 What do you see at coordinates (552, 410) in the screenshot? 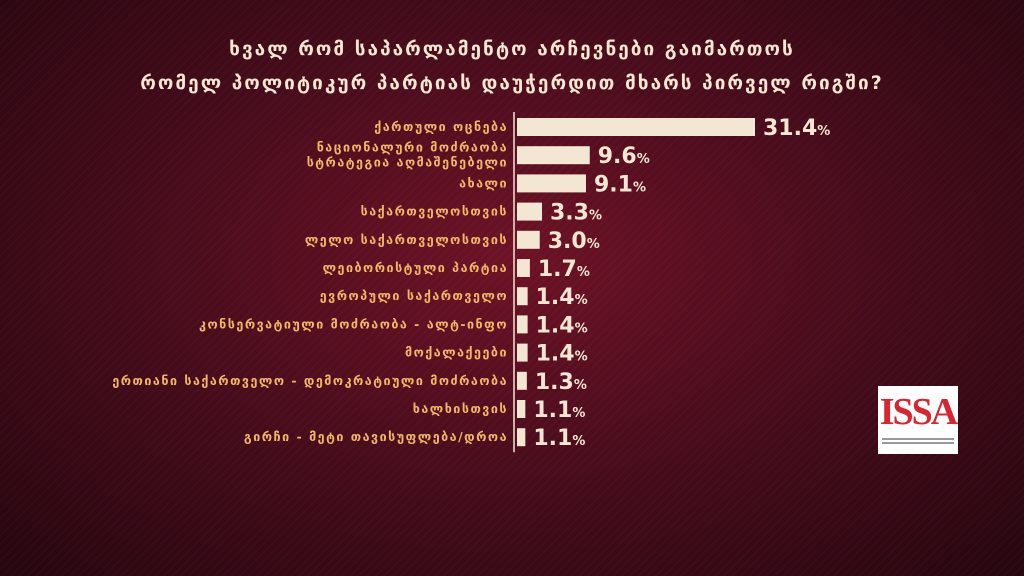
I see `value-number-10: 1.1` at bounding box center [552, 410].